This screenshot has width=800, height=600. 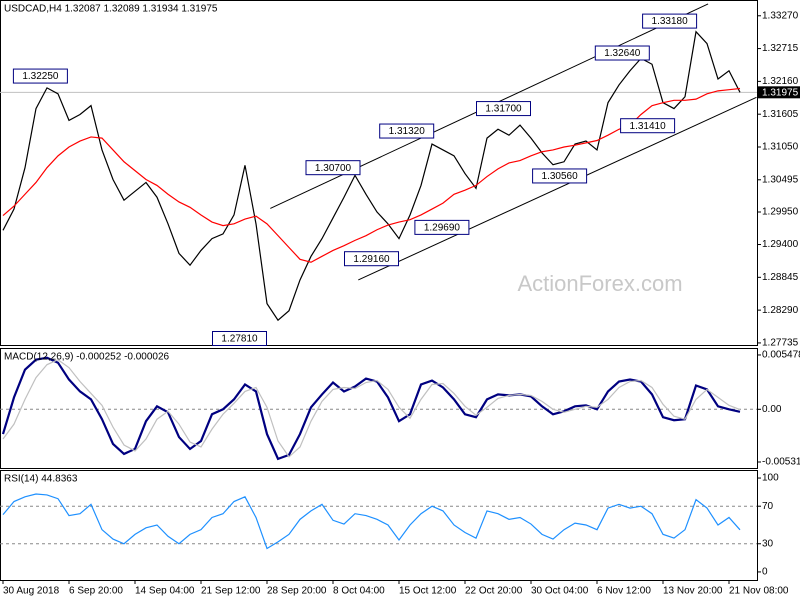 I want to click on x-tick-label: 6 Nov 12:00, so click(x=624, y=591).